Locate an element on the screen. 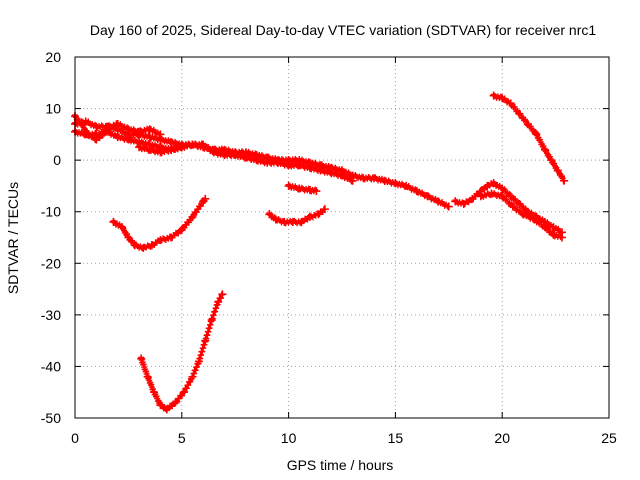 The width and height of the screenshot is (640, 480). plus-marker is located at coordinates (190, 381).